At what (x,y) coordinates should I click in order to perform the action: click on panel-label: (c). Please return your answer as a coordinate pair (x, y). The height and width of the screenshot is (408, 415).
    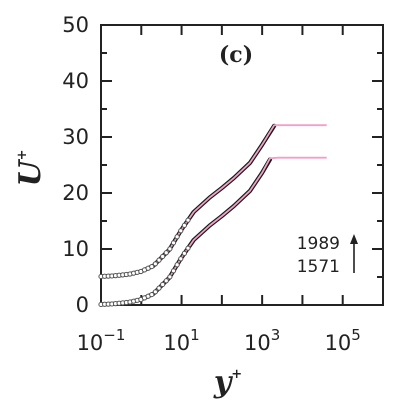
    Looking at the image, I should click on (236, 55).